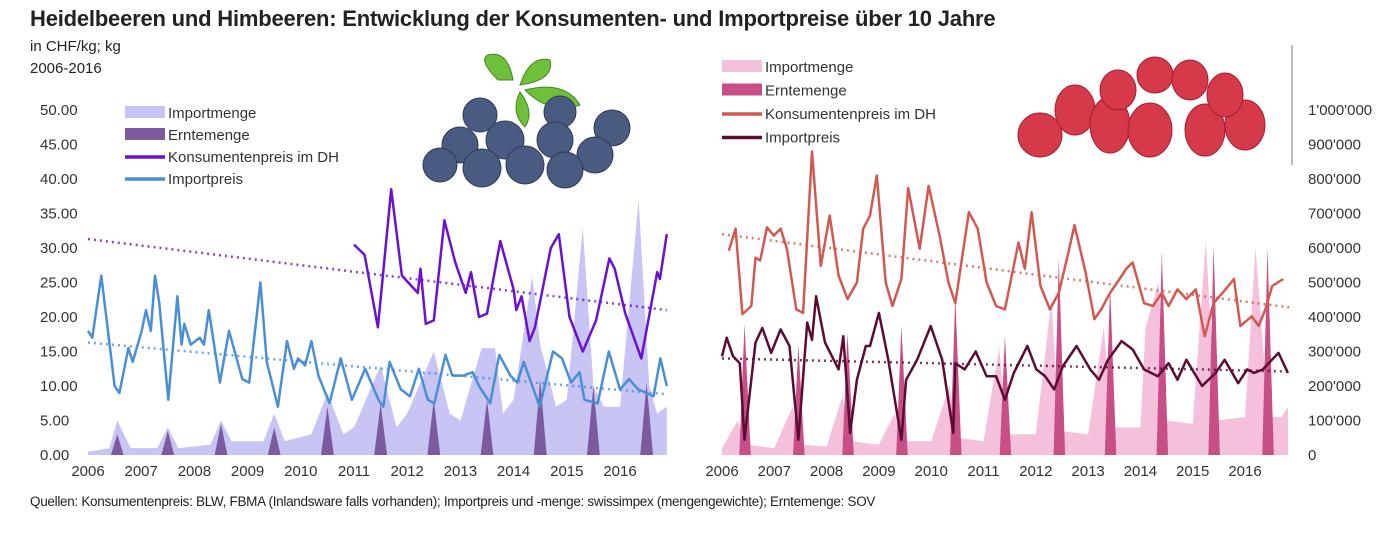  Describe the element at coordinates (1340, 110) in the screenshot. I see `y-tick-label: 1'000'000` at that location.